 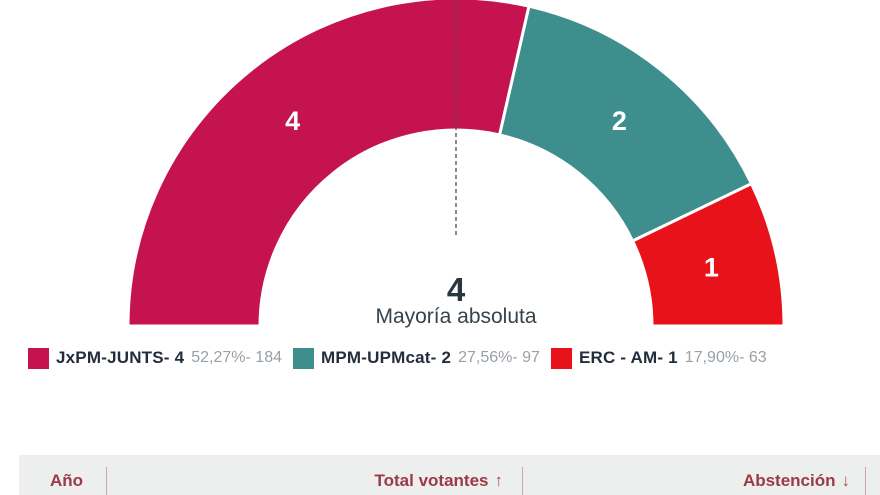 I want to click on legend-item: JxPM-JUNTS- 4 52,27%- 184, so click(x=155, y=358).